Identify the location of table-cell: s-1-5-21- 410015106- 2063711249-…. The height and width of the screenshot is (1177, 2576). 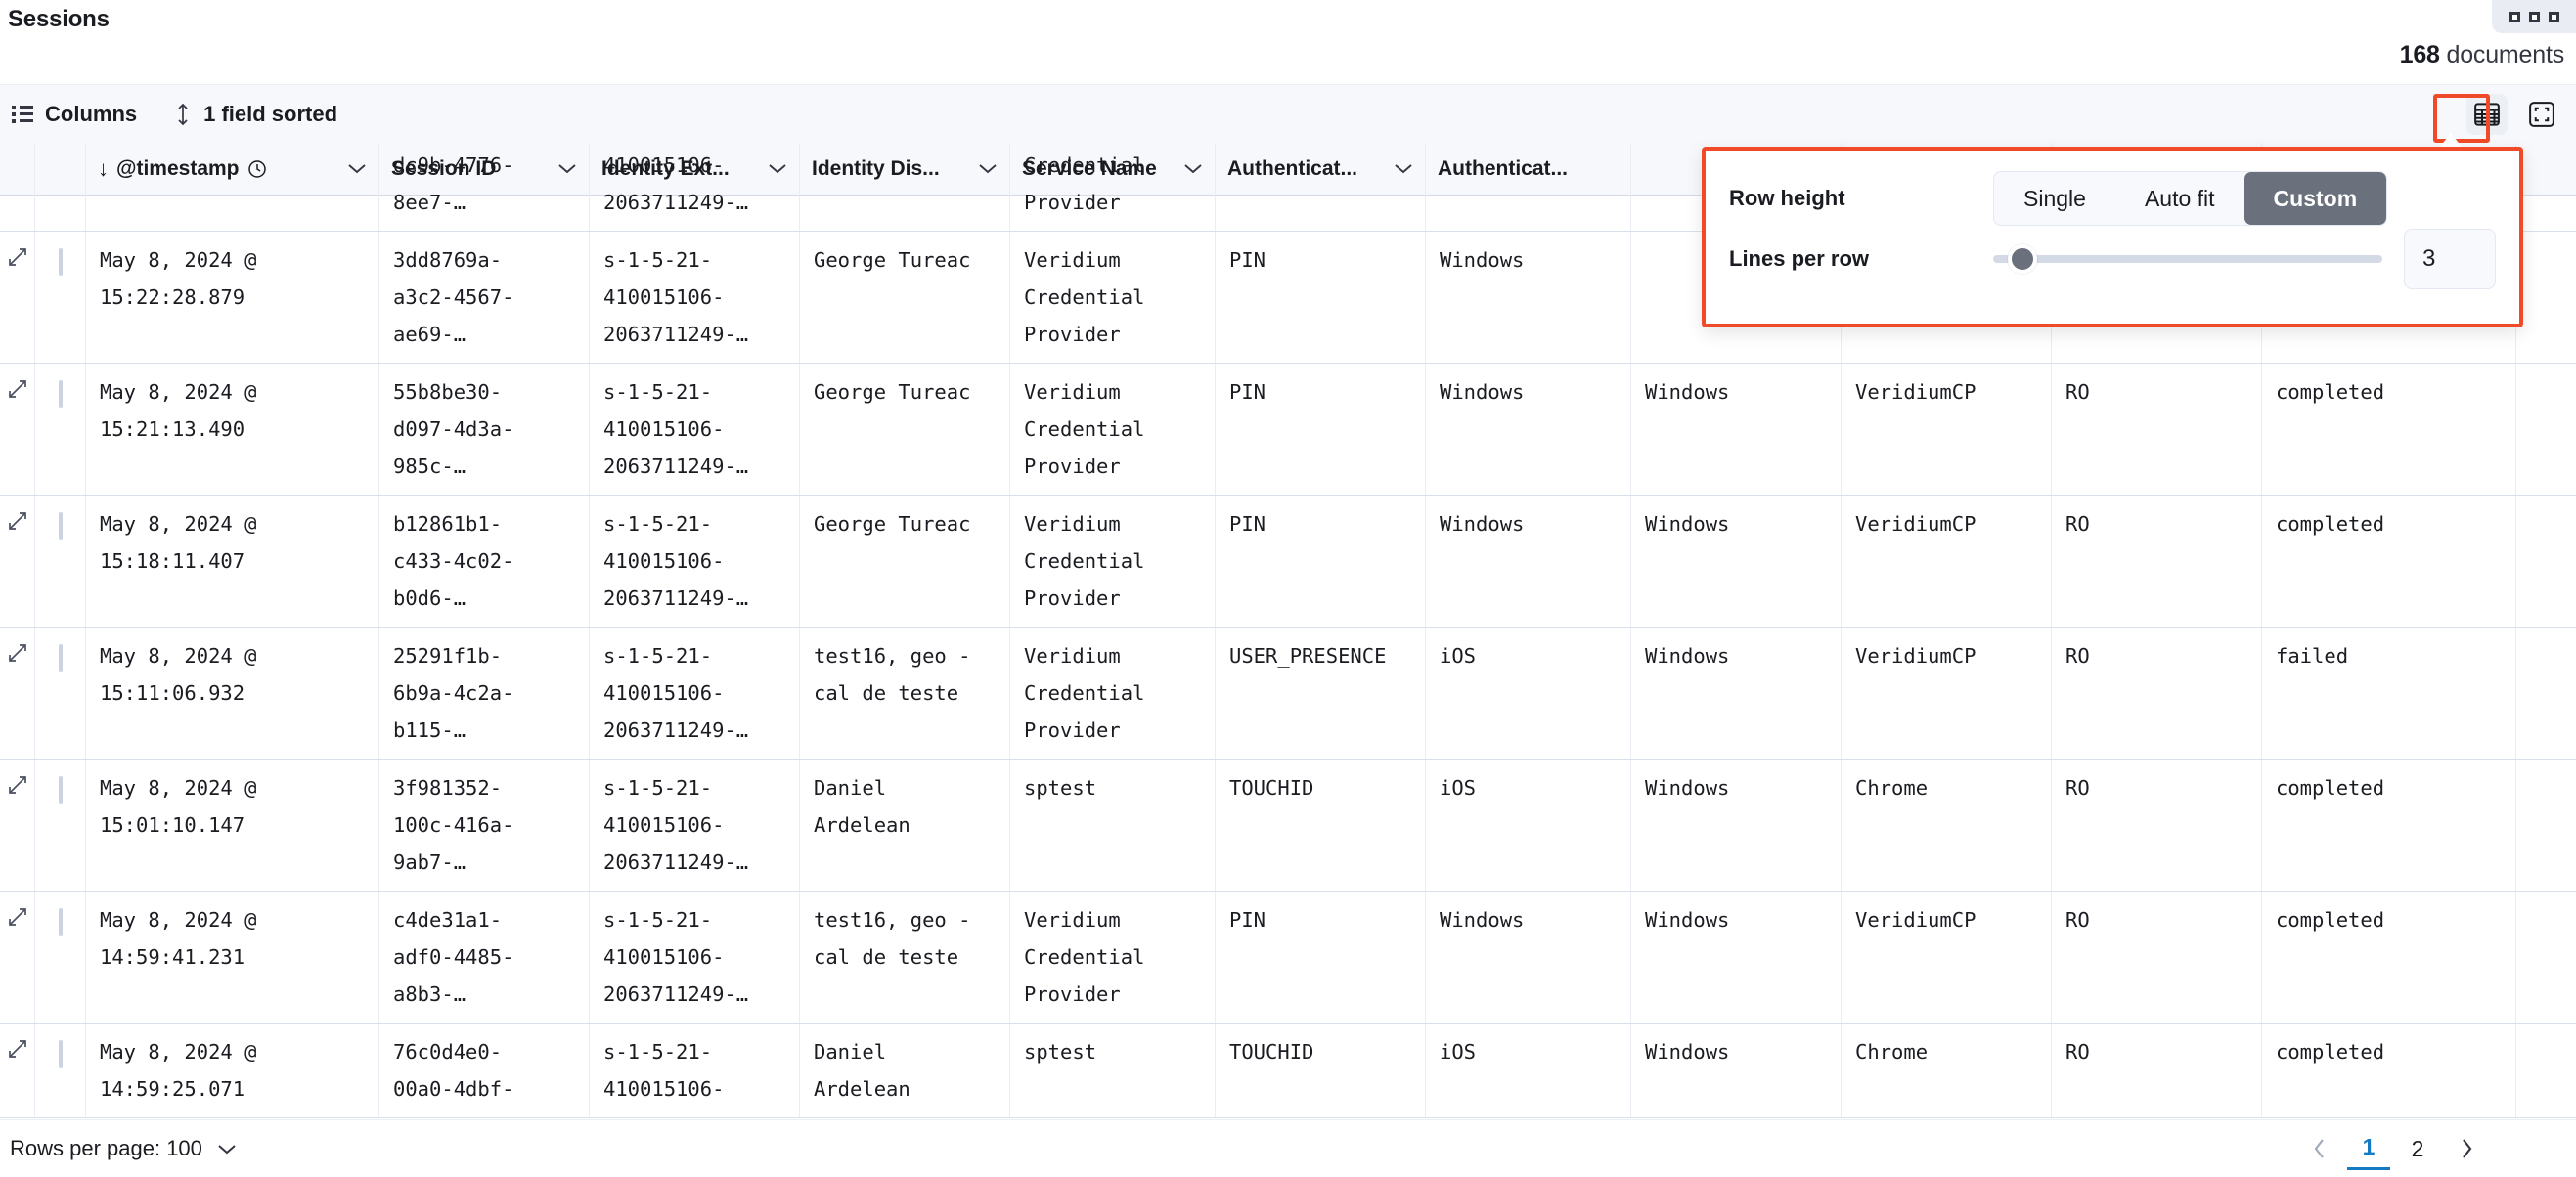
(695, 693).